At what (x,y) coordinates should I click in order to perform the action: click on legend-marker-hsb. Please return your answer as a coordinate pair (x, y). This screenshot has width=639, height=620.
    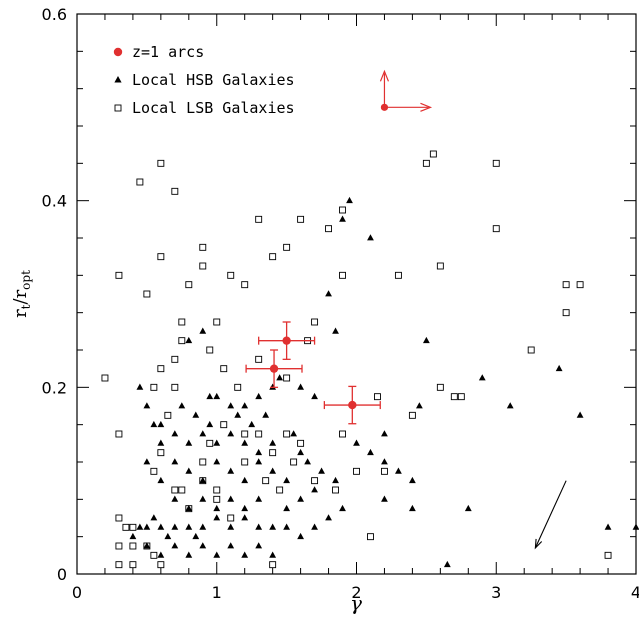
    Looking at the image, I should click on (118, 79).